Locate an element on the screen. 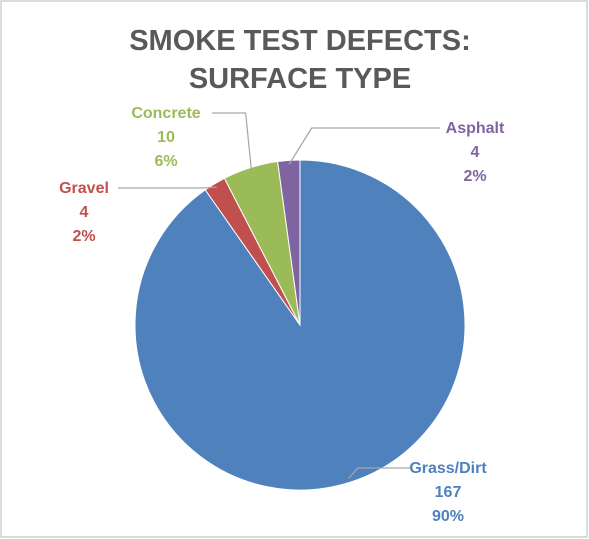 The height and width of the screenshot is (539, 589). chart-title: SURFACE TYPE is located at coordinates (300, 79).